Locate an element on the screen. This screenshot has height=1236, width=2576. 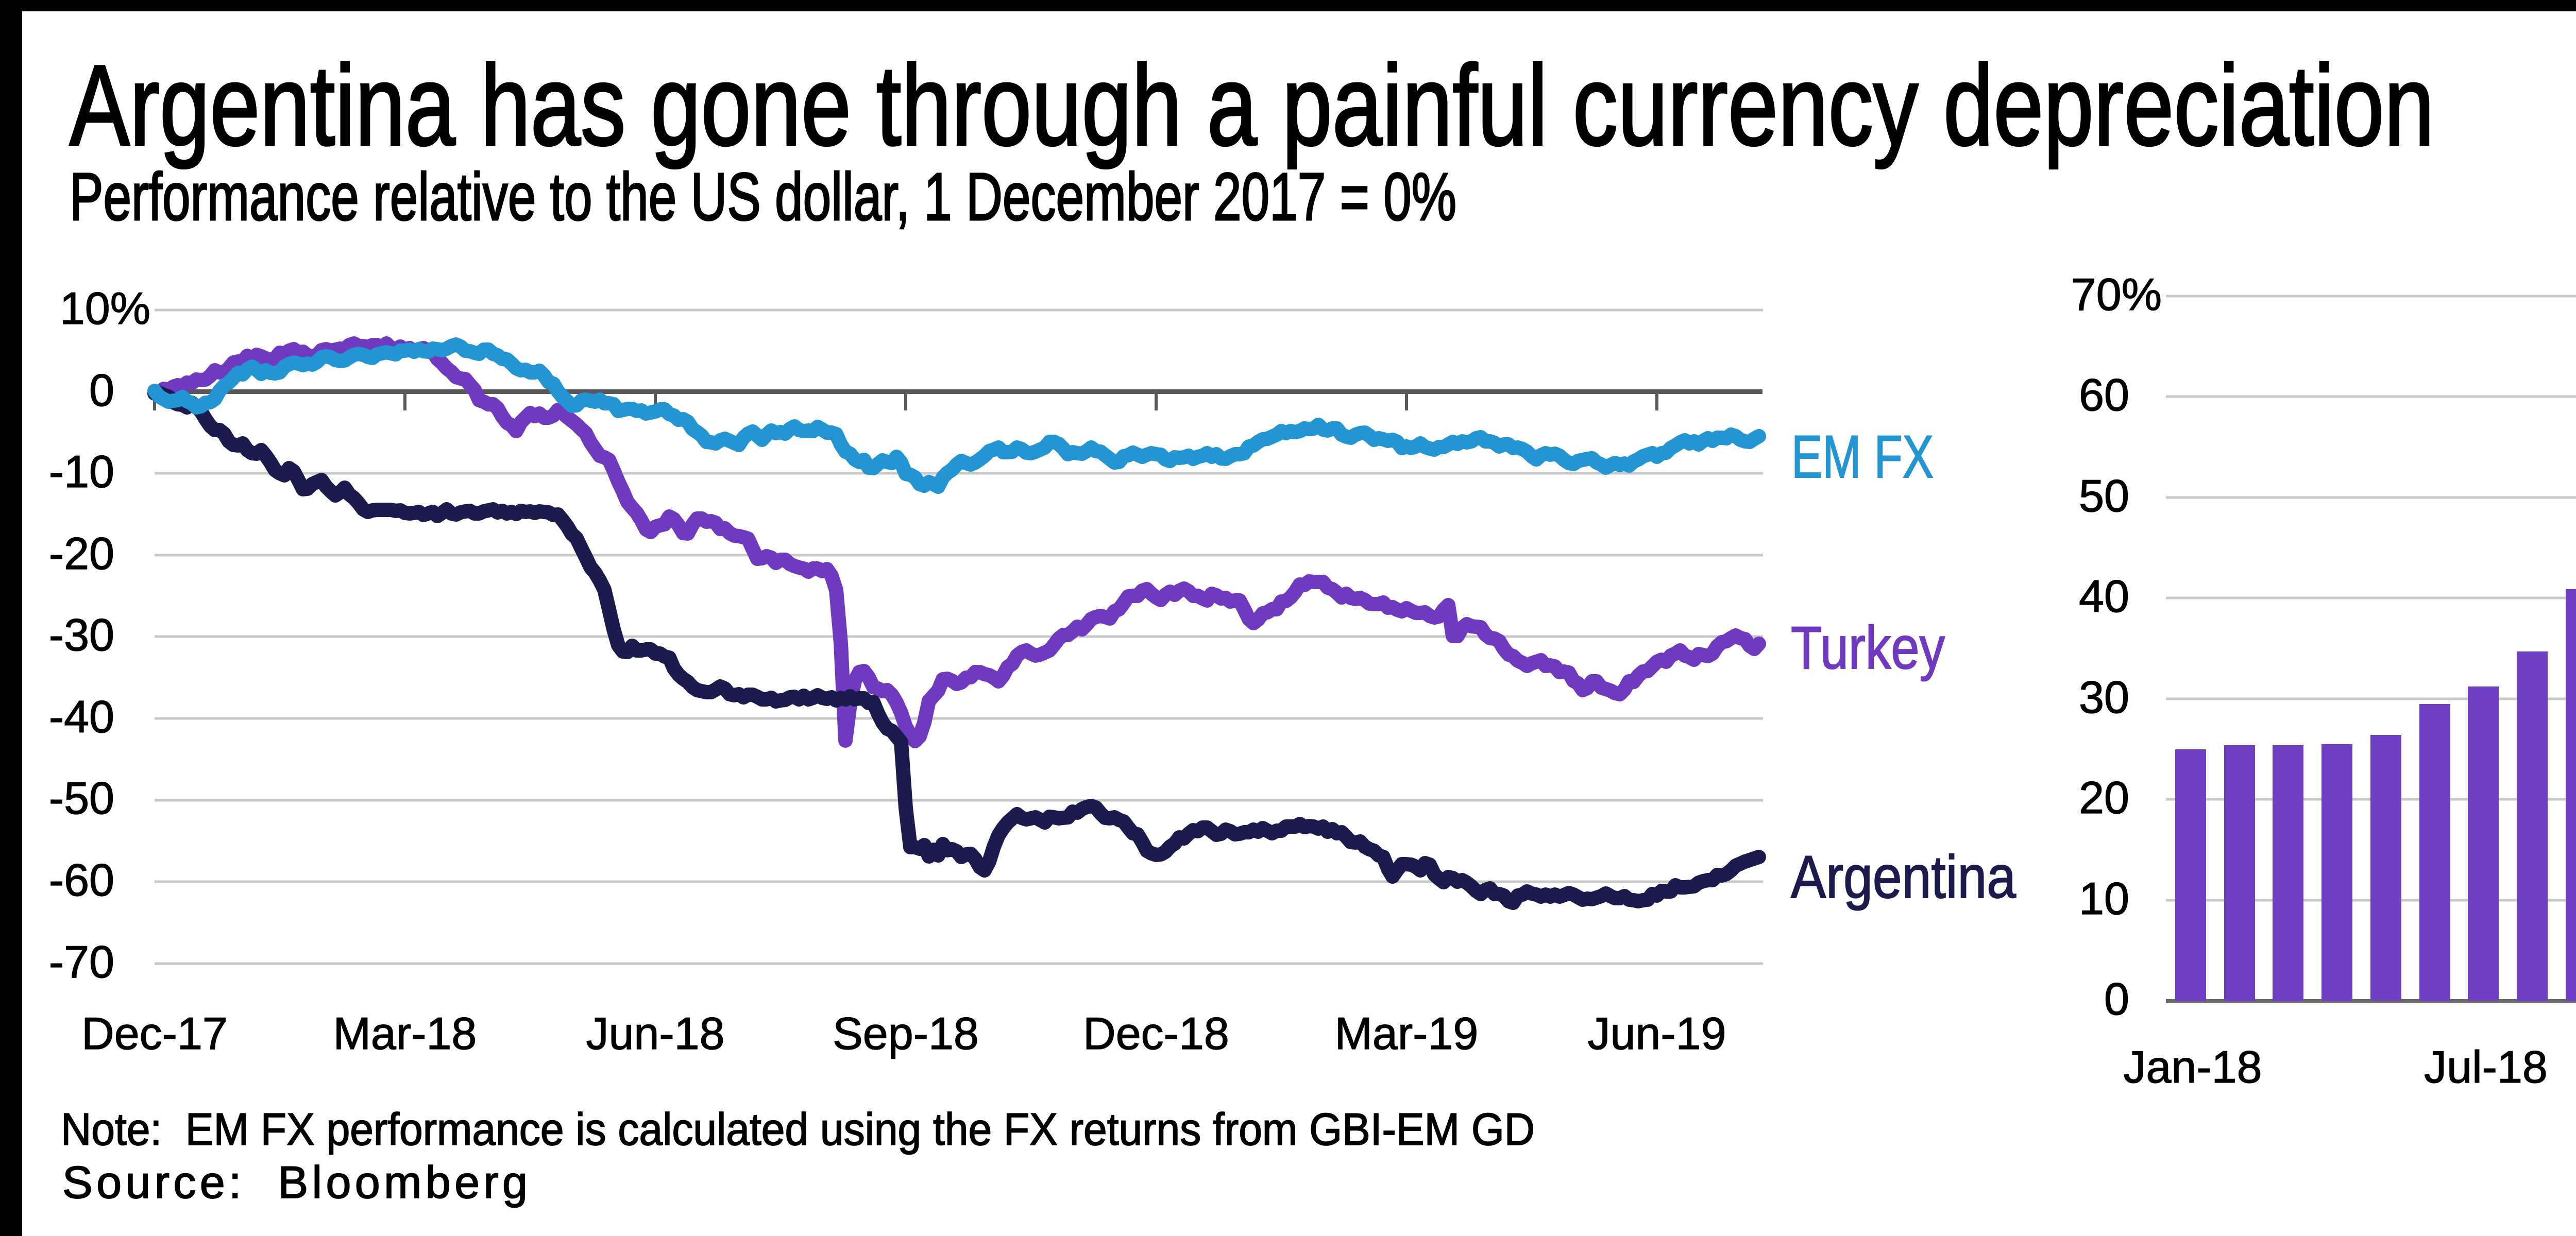
svg-text: 60 is located at coordinates (2104, 394).